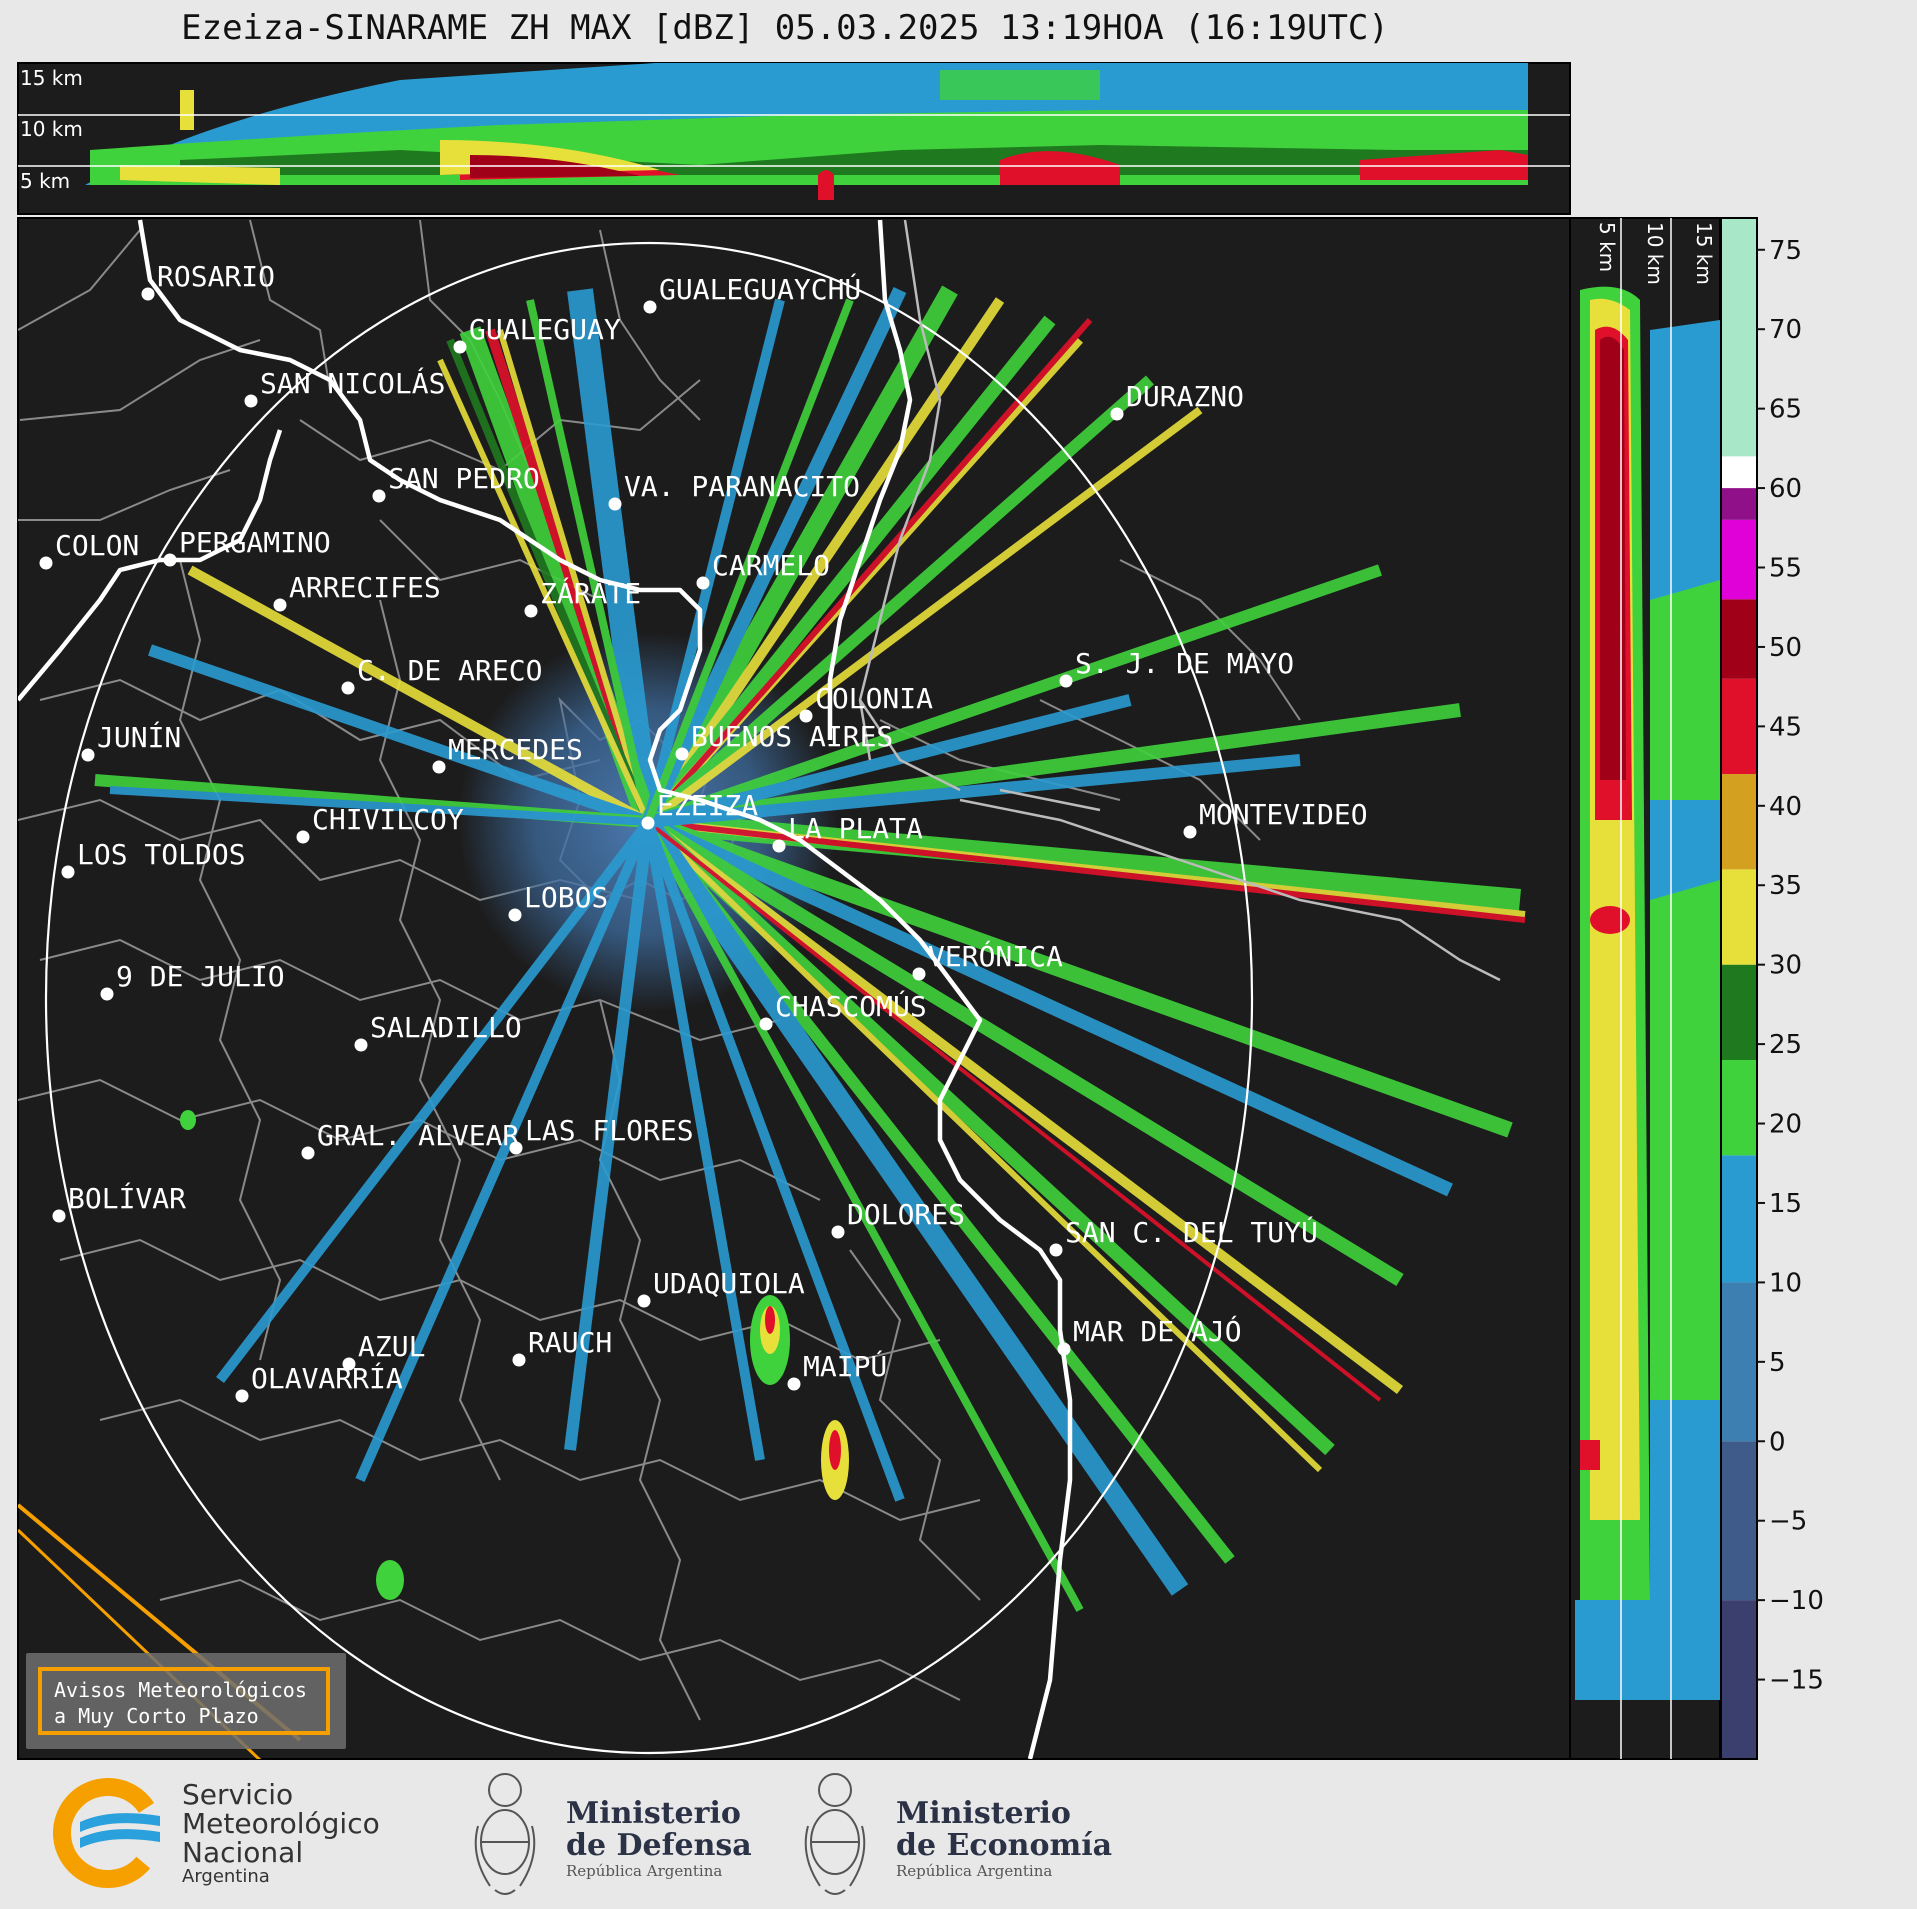 The height and width of the screenshot is (1909, 1917). I want to click on city-label: PERGAMINO, so click(255, 542).